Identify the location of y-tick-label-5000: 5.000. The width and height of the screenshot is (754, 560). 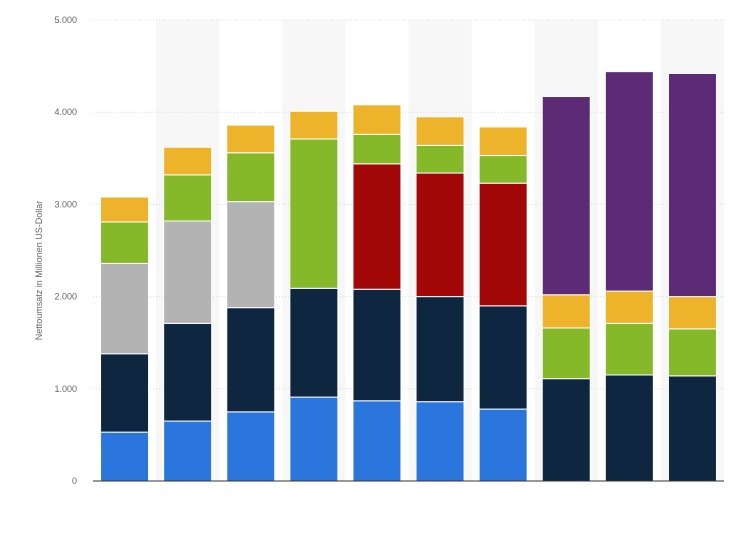
(65, 20).